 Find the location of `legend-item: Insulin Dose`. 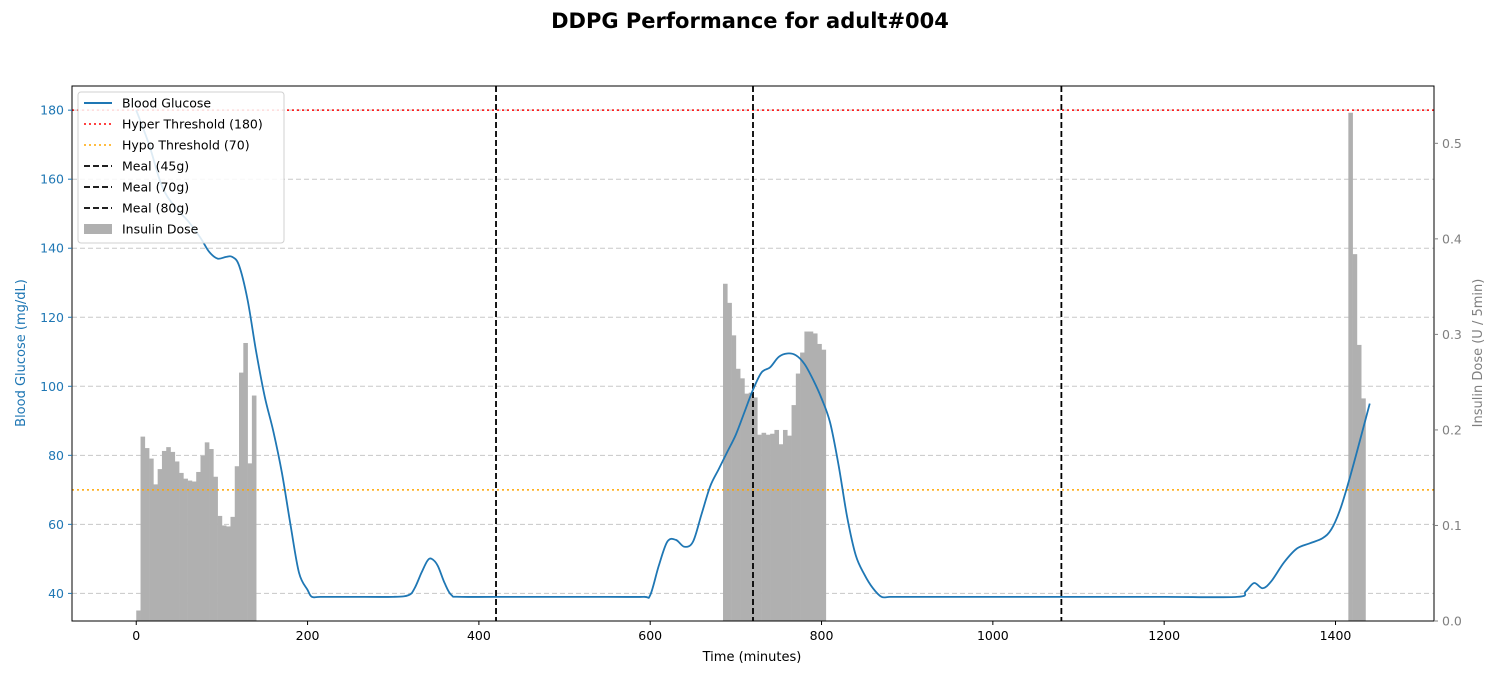

legend-item: Insulin Dose is located at coordinates (141, 229).